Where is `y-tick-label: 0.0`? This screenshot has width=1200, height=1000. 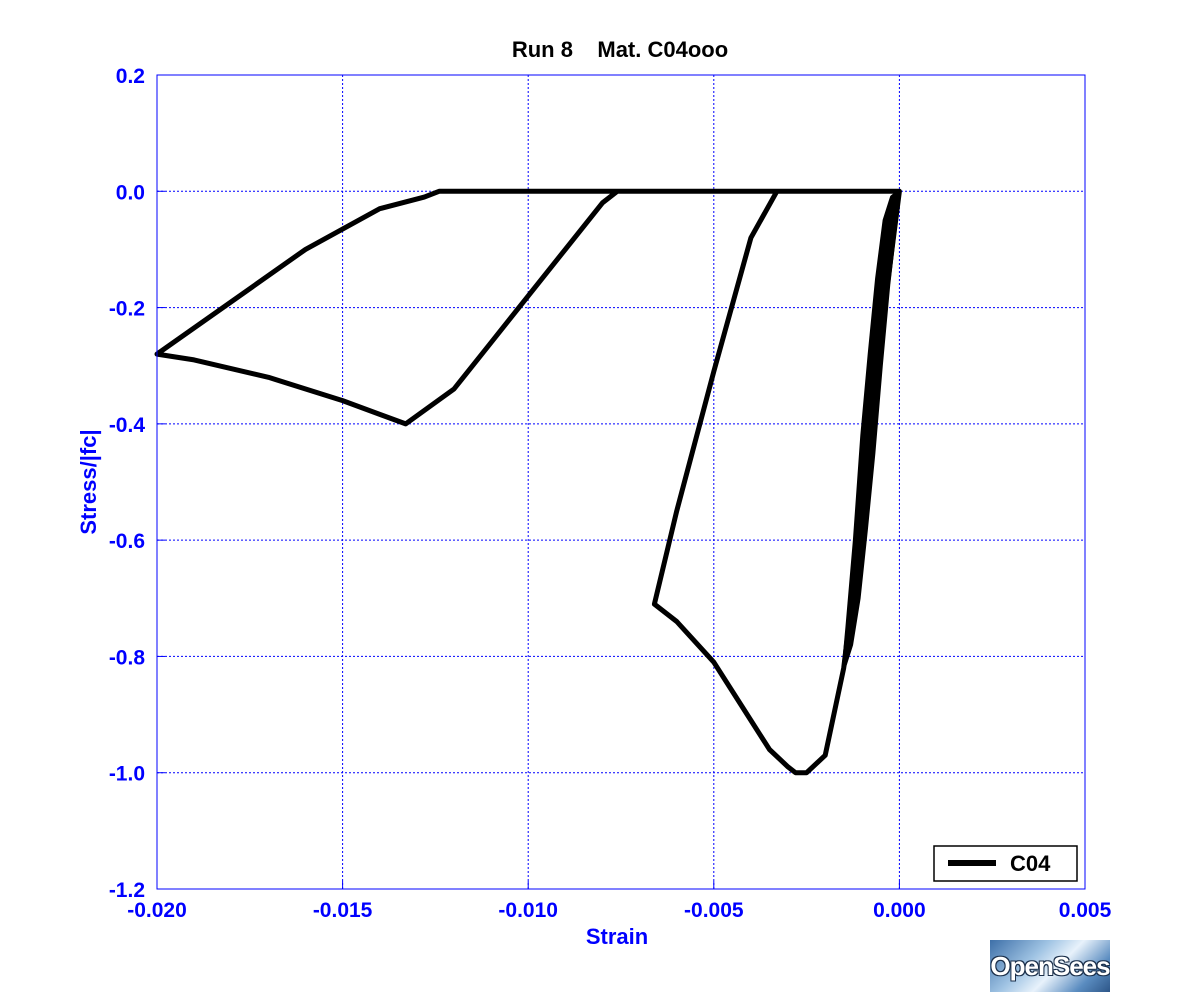 y-tick-label: 0.0 is located at coordinates (130, 192).